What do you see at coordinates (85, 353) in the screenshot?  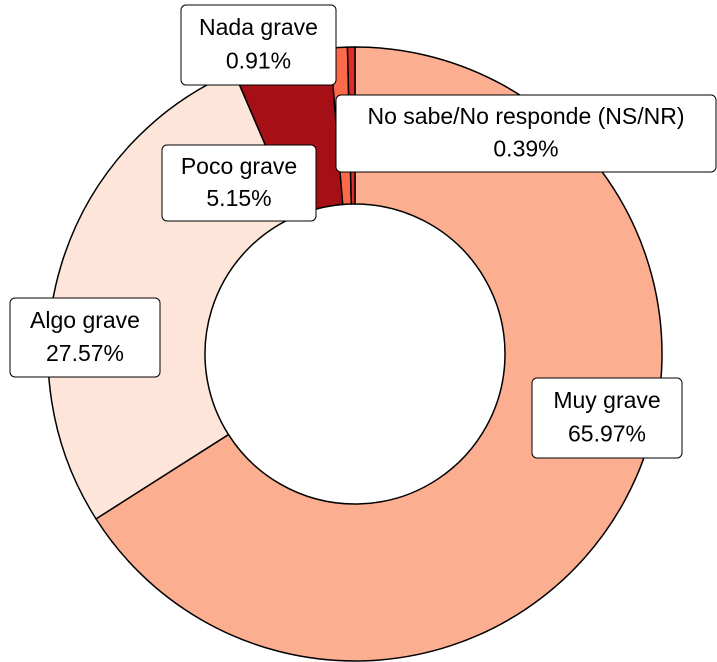 I see `slice-value-label: 27.57%` at bounding box center [85, 353].